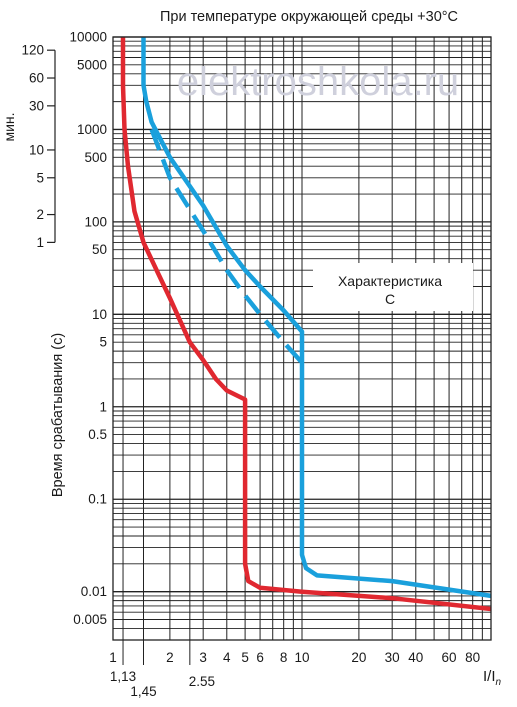 Image resolution: width=517 pixels, height=707 pixels. What do you see at coordinates (390, 299) in the screenshot?
I see `annotation-line-2: C` at bounding box center [390, 299].